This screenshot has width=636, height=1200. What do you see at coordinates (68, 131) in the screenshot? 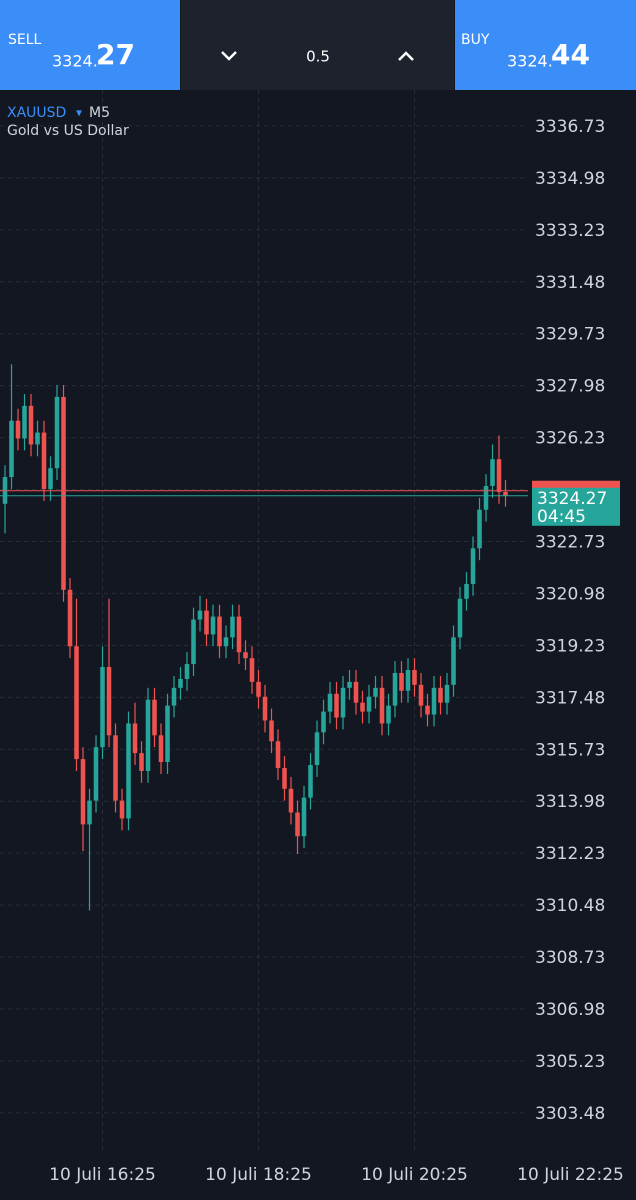
I see `chart-title: Gold vs US Dollar` at bounding box center [68, 131].